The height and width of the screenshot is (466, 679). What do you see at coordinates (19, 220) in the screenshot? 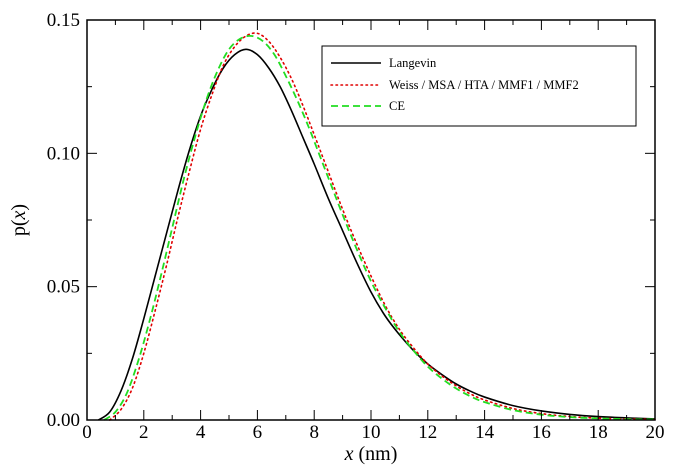
I see `y-axis-title: p(x)` at bounding box center [19, 220].